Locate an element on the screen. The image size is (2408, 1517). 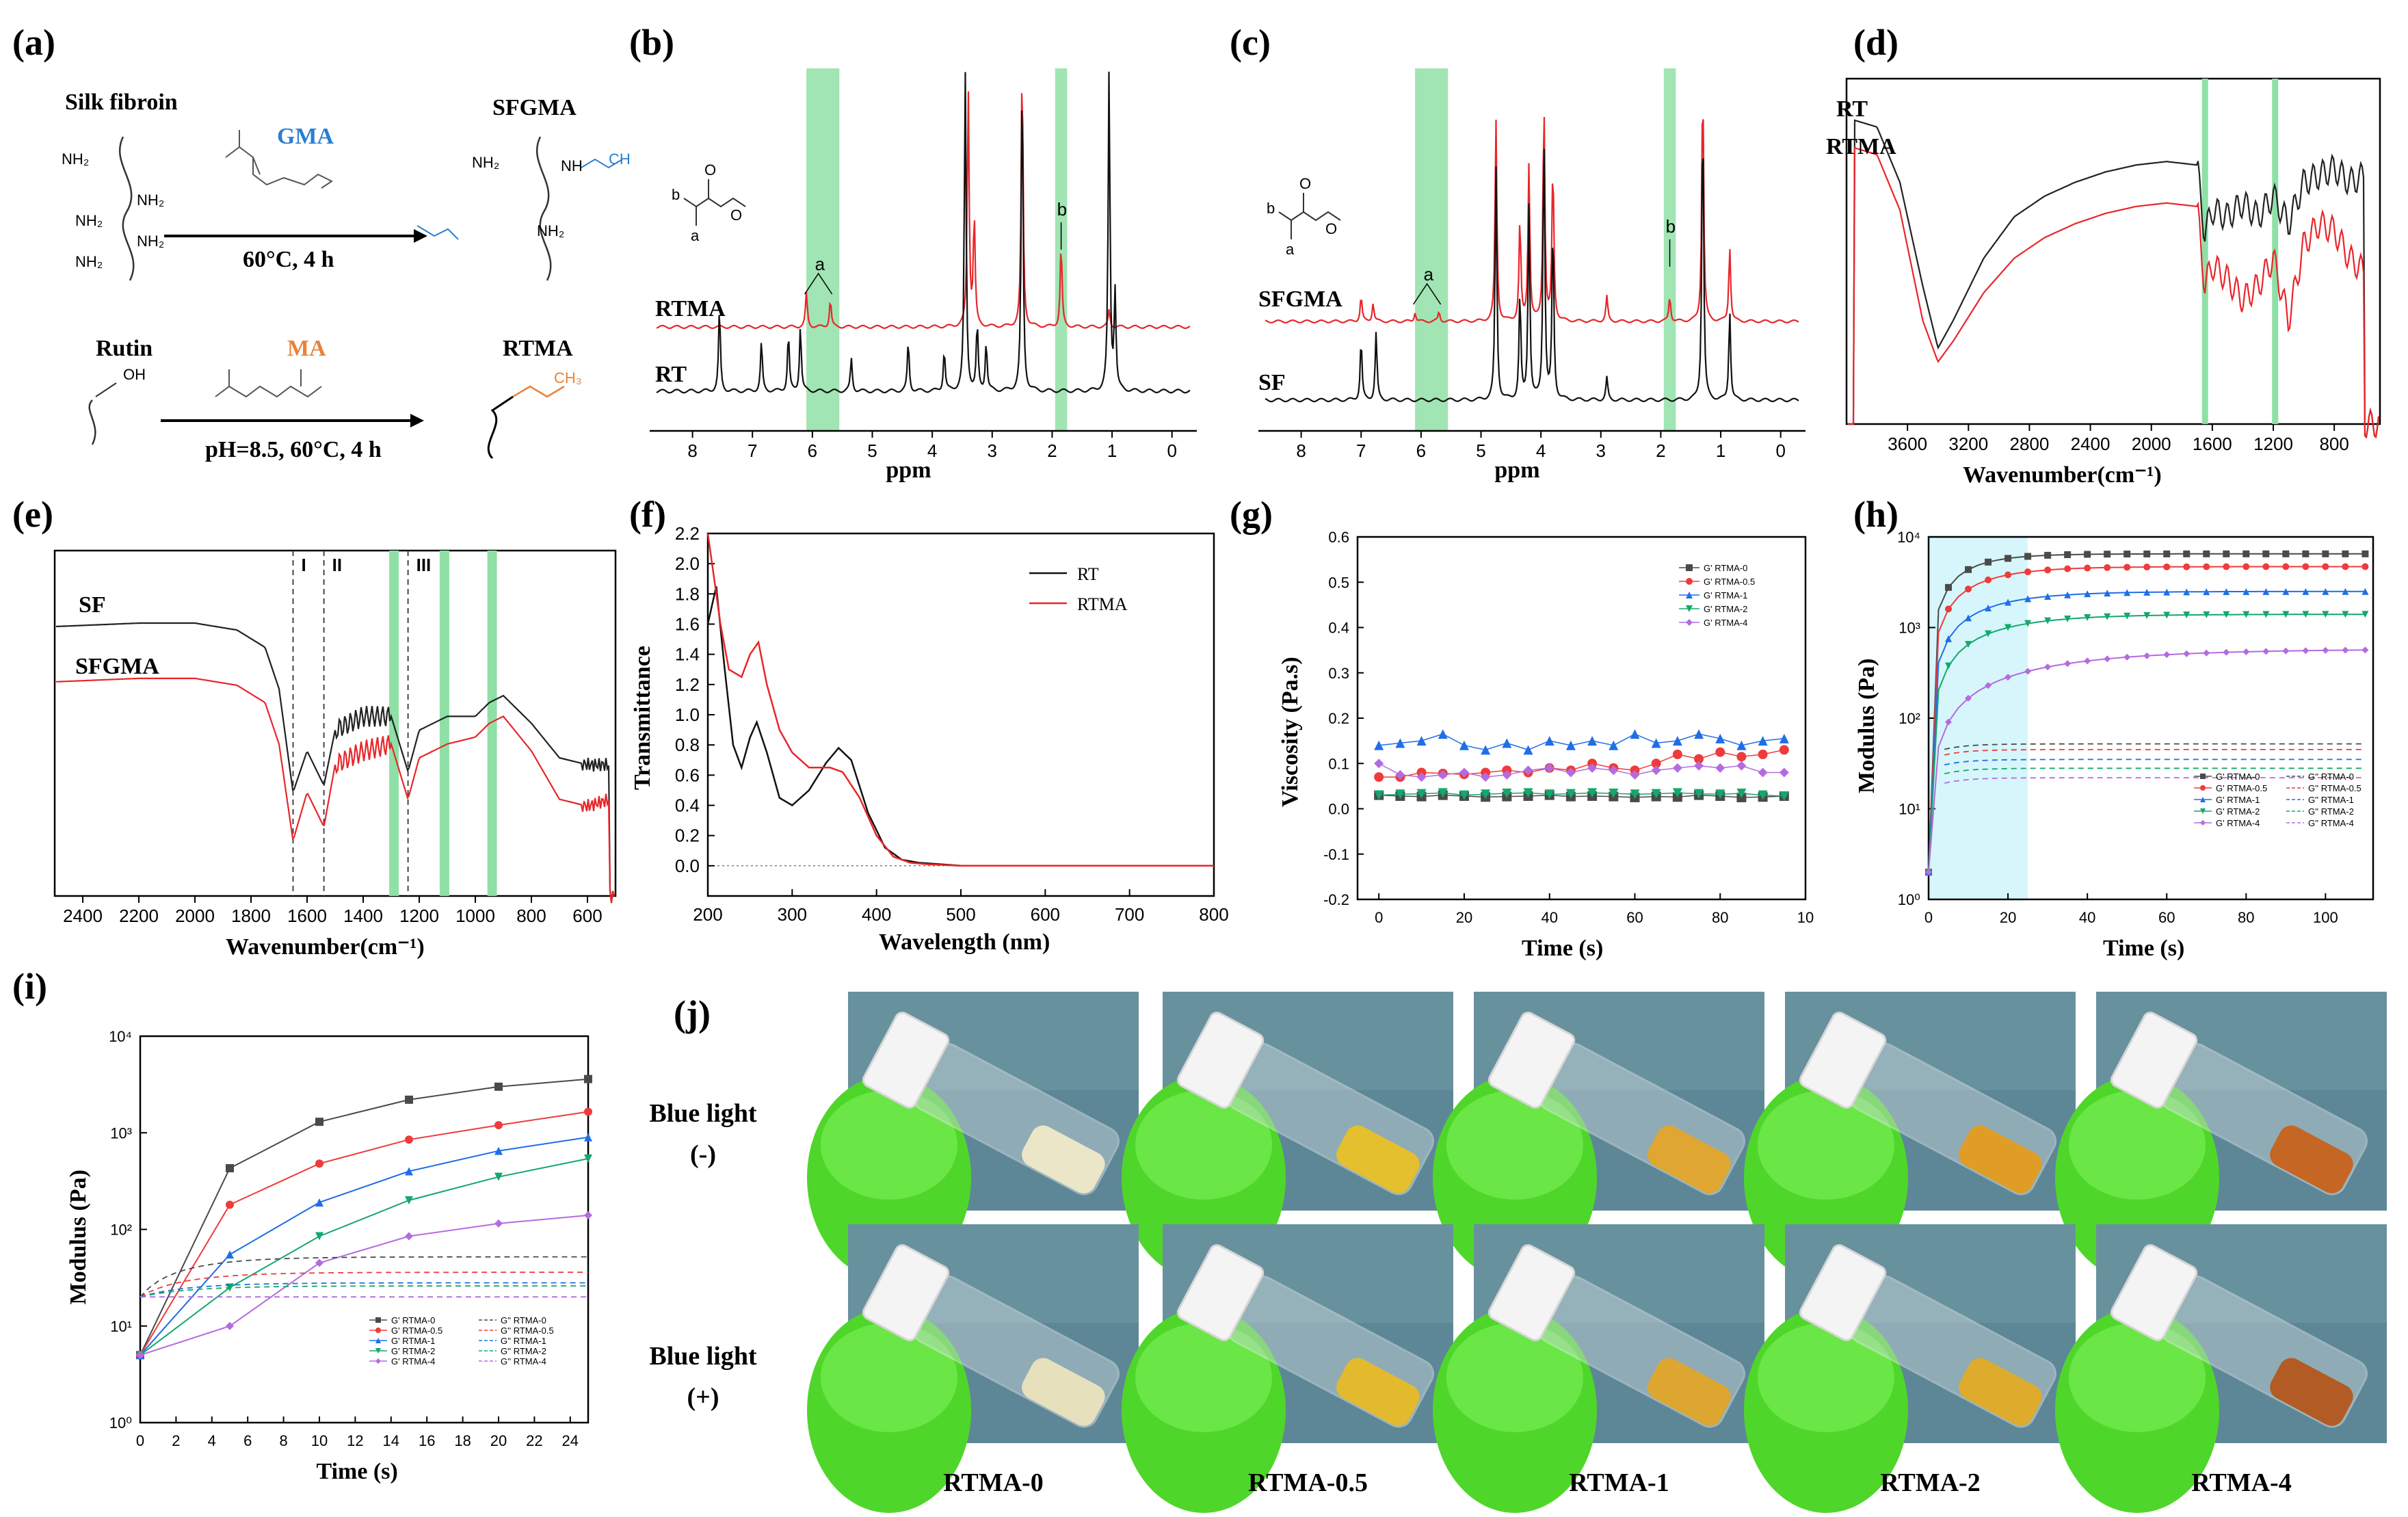
legend-label: G' RTMA-2 is located at coordinates (413, 1351).